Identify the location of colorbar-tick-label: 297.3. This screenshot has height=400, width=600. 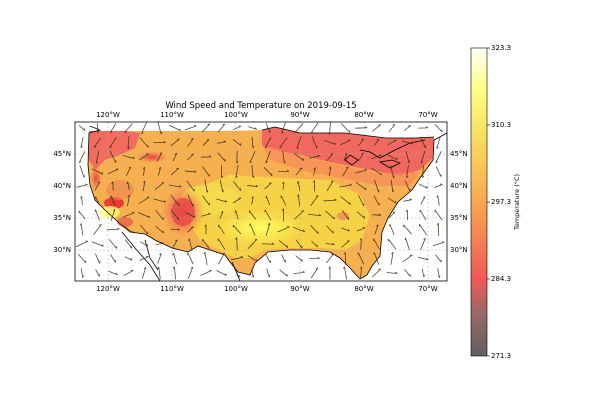
(501, 202).